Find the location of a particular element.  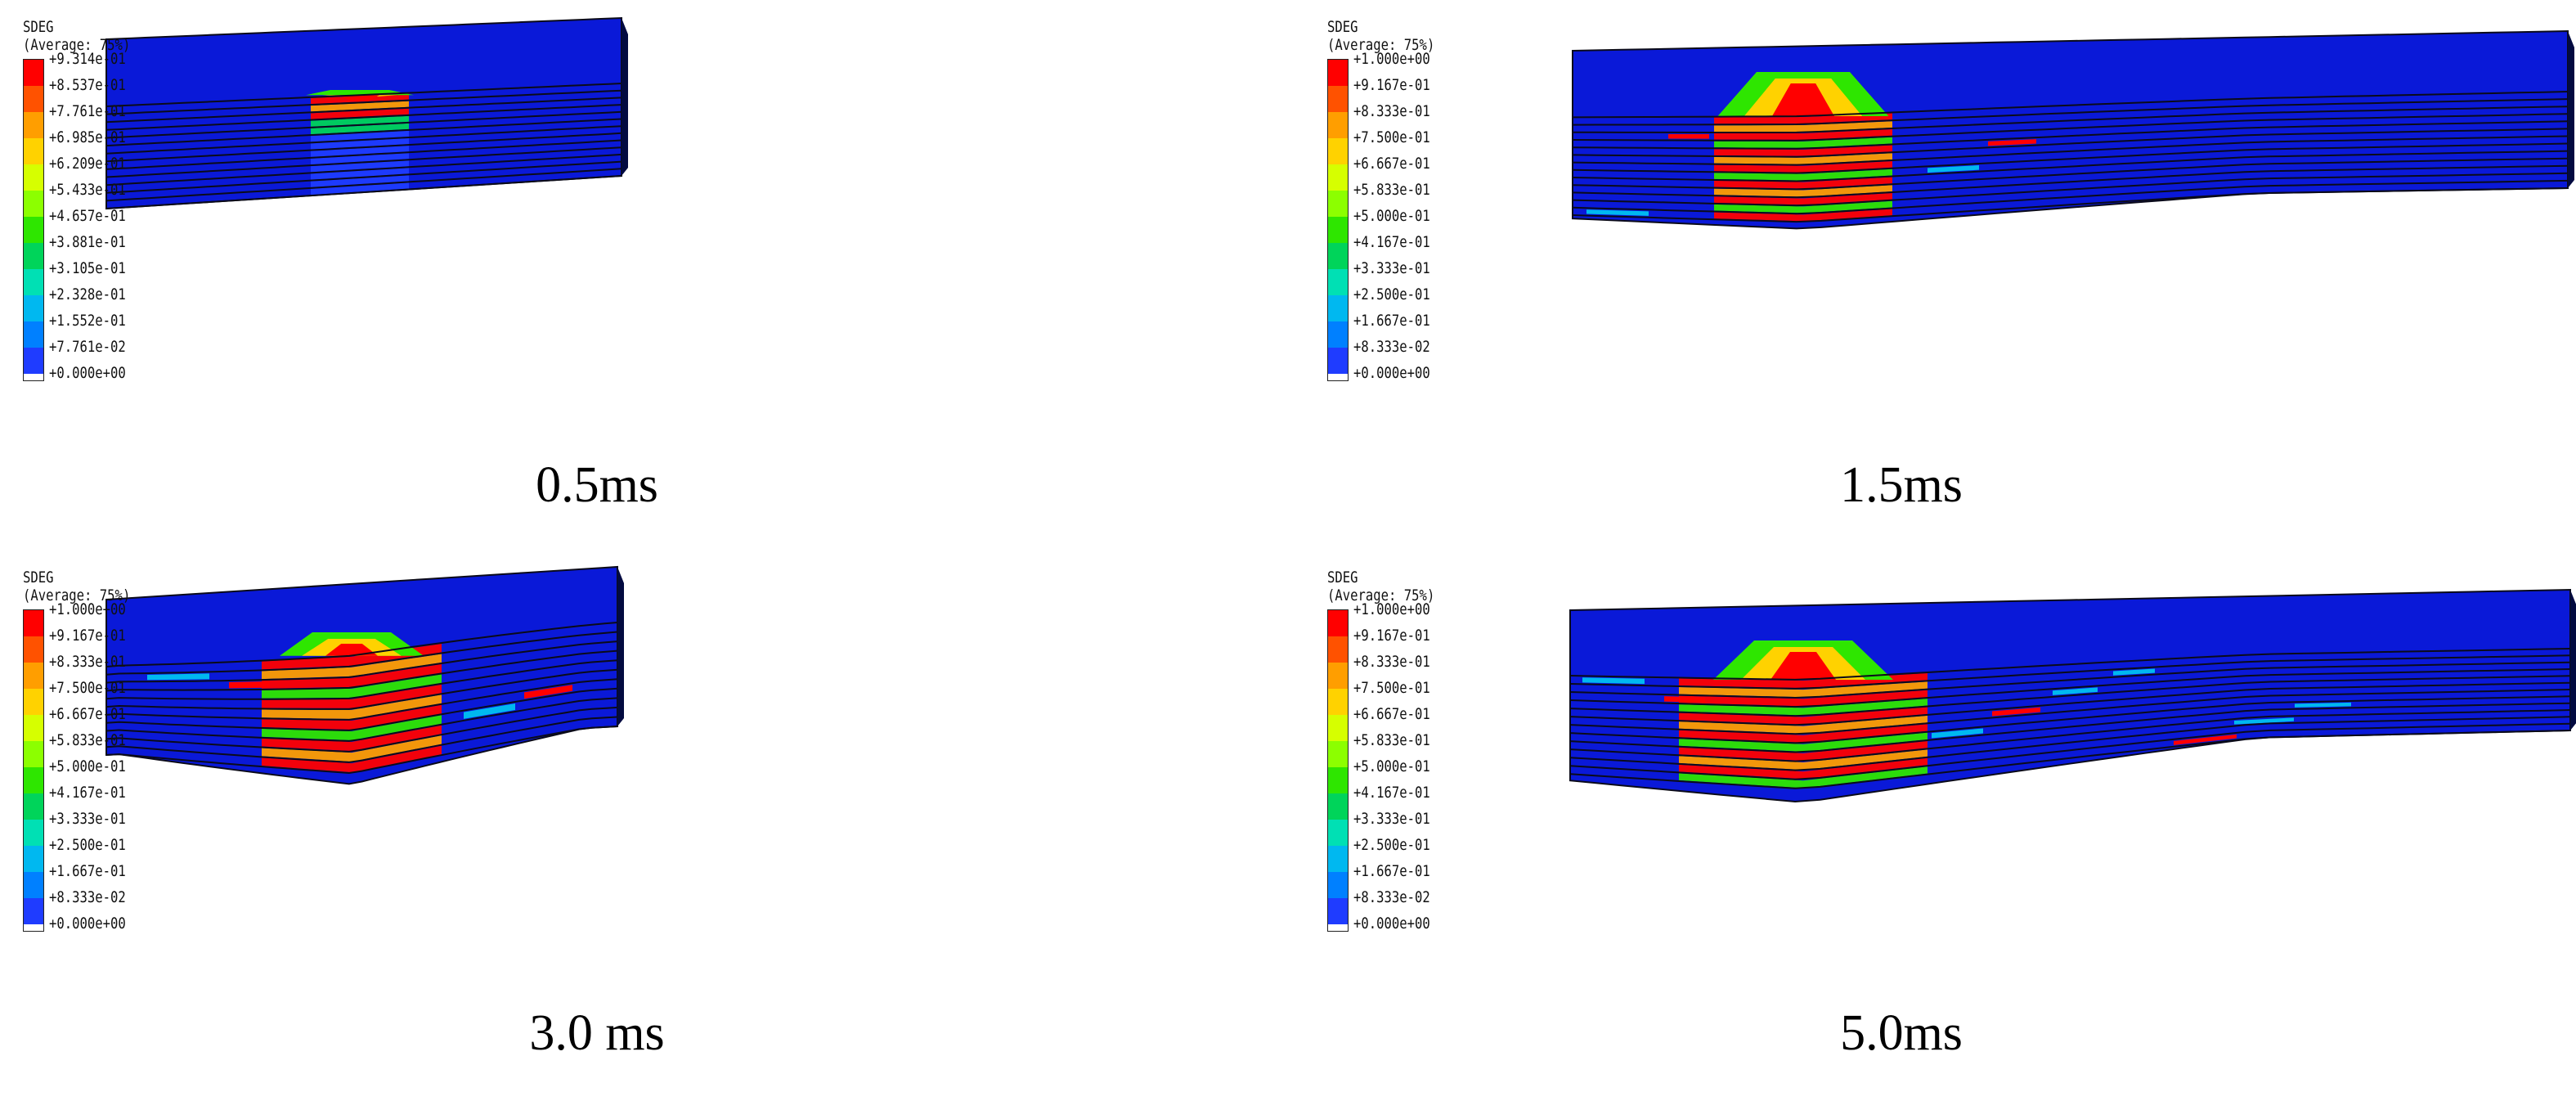

legend-tick-label: +7.500e-01 is located at coordinates (88, 688).